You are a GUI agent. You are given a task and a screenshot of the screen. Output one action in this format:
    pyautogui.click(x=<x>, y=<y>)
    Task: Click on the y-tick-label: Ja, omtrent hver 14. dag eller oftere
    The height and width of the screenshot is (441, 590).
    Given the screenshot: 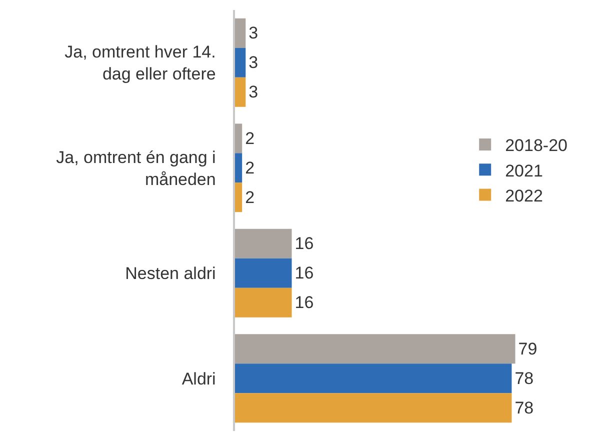 What is the action you would take?
    pyautogui.click(x=140, y=63)
    